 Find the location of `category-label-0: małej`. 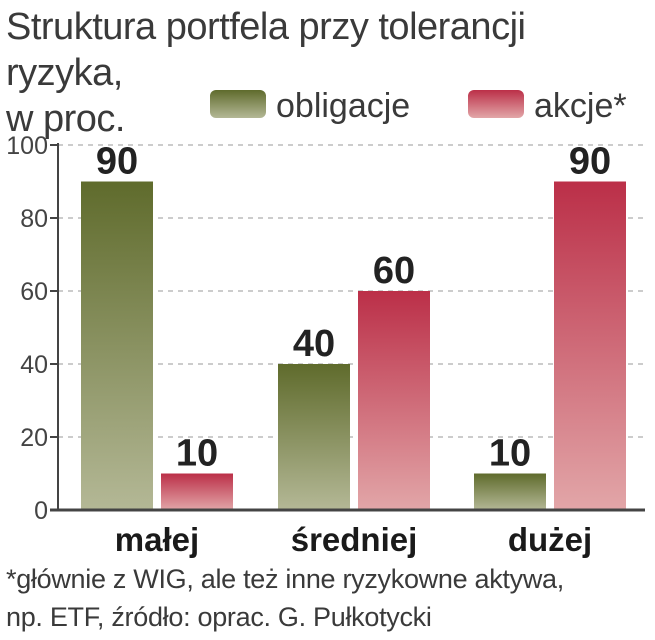

category-label-0: małej is located at coordinates (157, 539).